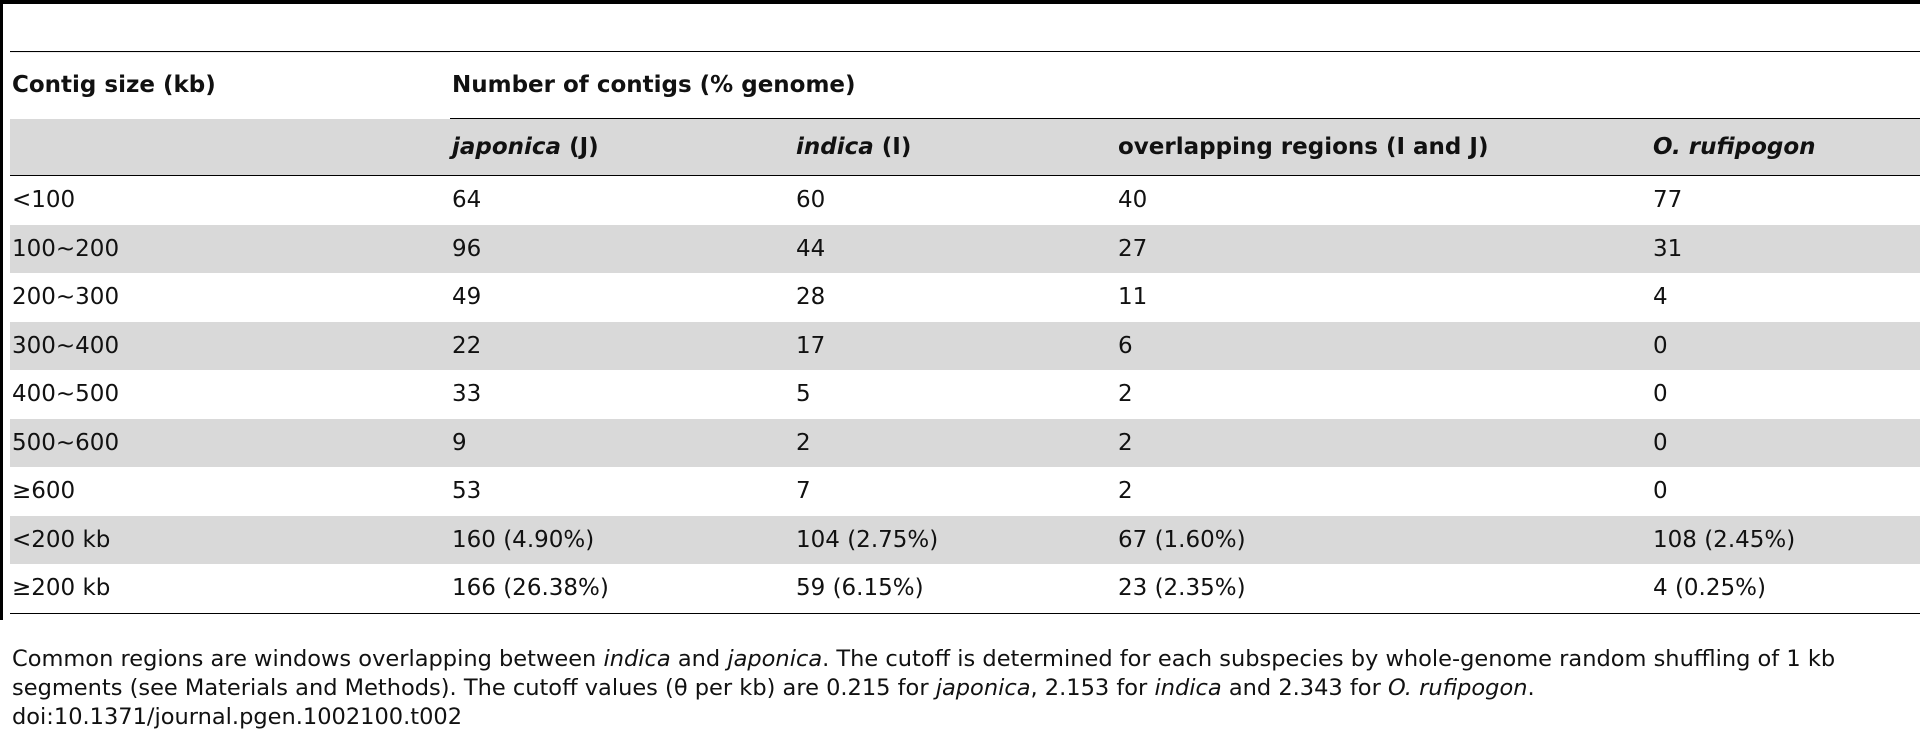  I want to click on footnote-text: and 2.343 for, so click(1304, 688).